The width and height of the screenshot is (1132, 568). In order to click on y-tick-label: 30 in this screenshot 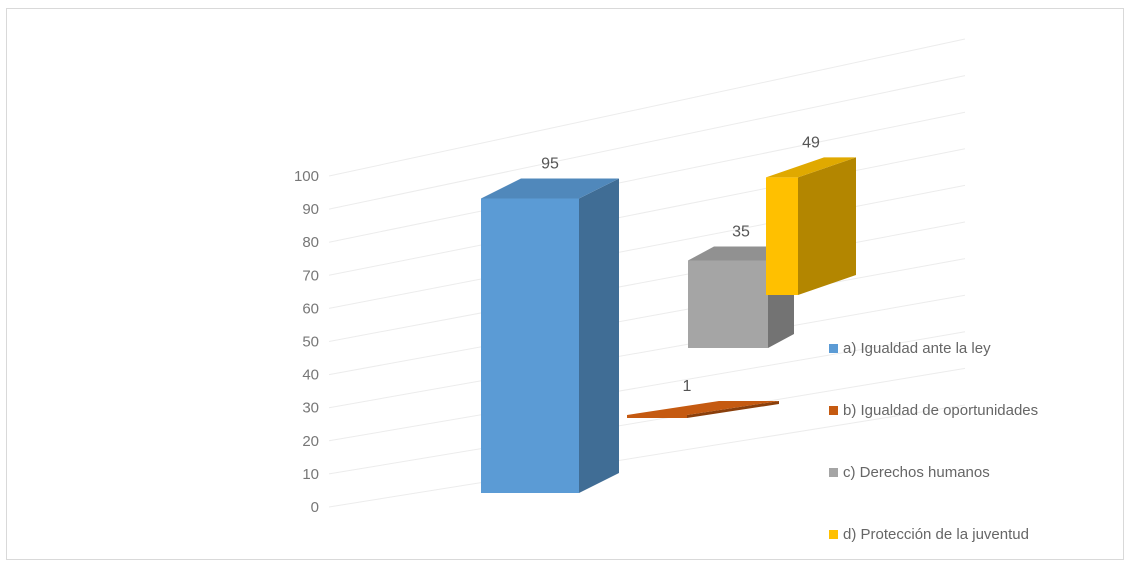, I will do `click(310, 408)`.